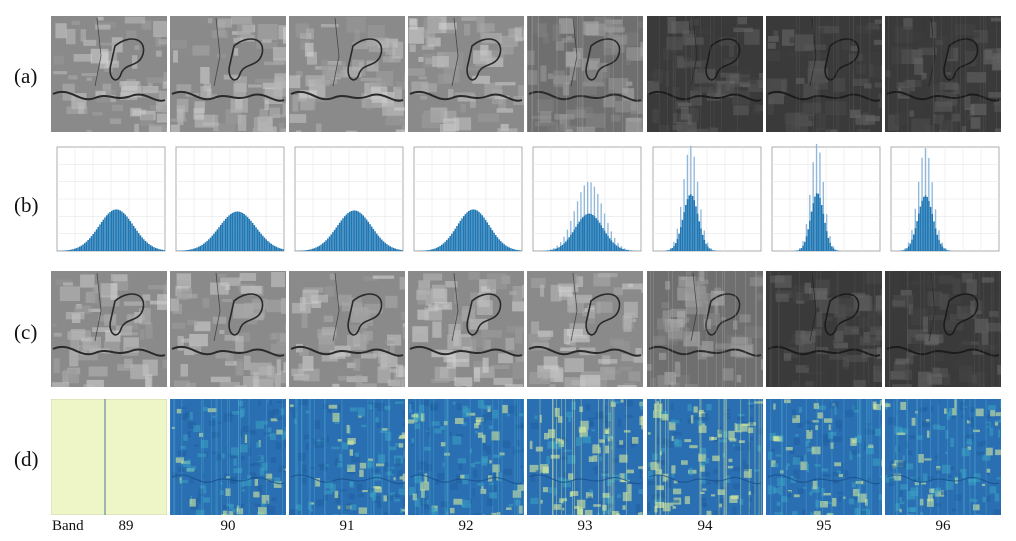  What do you see at coordinates (26, 205) in the screenshot?
I see `row-label-b: (b)` at bounding box center [26, 205].